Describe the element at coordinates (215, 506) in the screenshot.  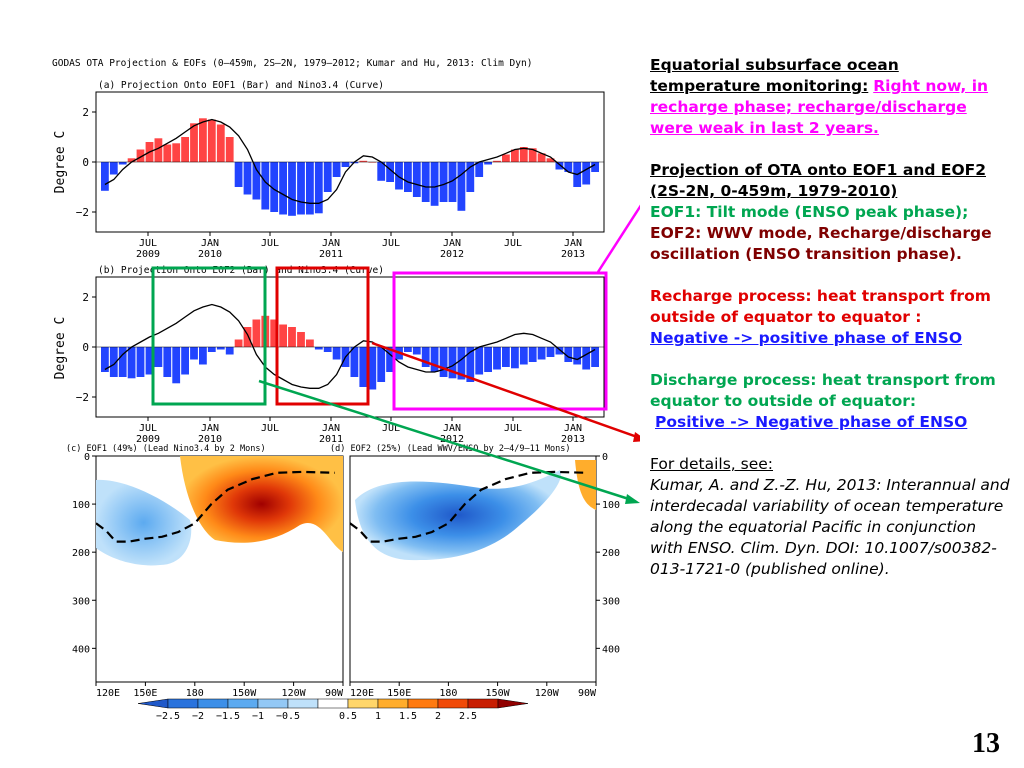
I see `panel-c-thermocline-curve` at that location.